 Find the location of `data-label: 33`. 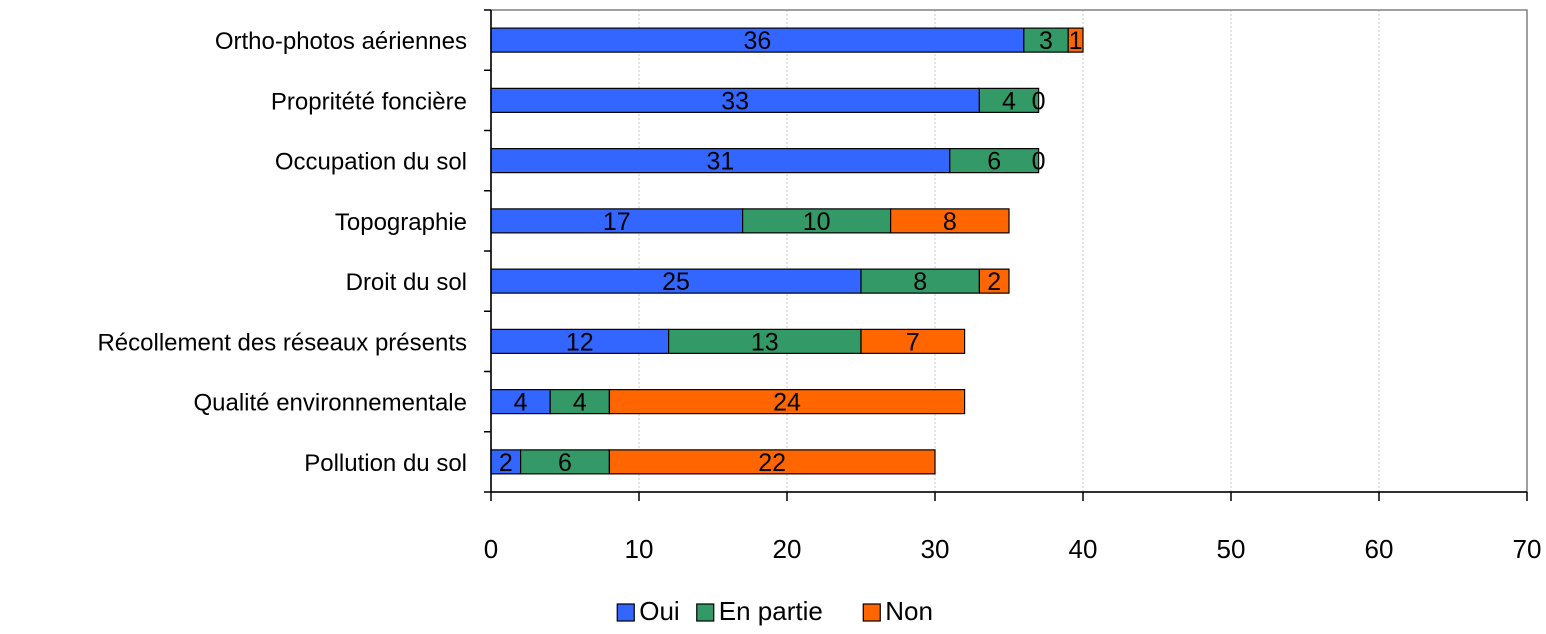

data-label: 33 is located at coordinates (735, 101).